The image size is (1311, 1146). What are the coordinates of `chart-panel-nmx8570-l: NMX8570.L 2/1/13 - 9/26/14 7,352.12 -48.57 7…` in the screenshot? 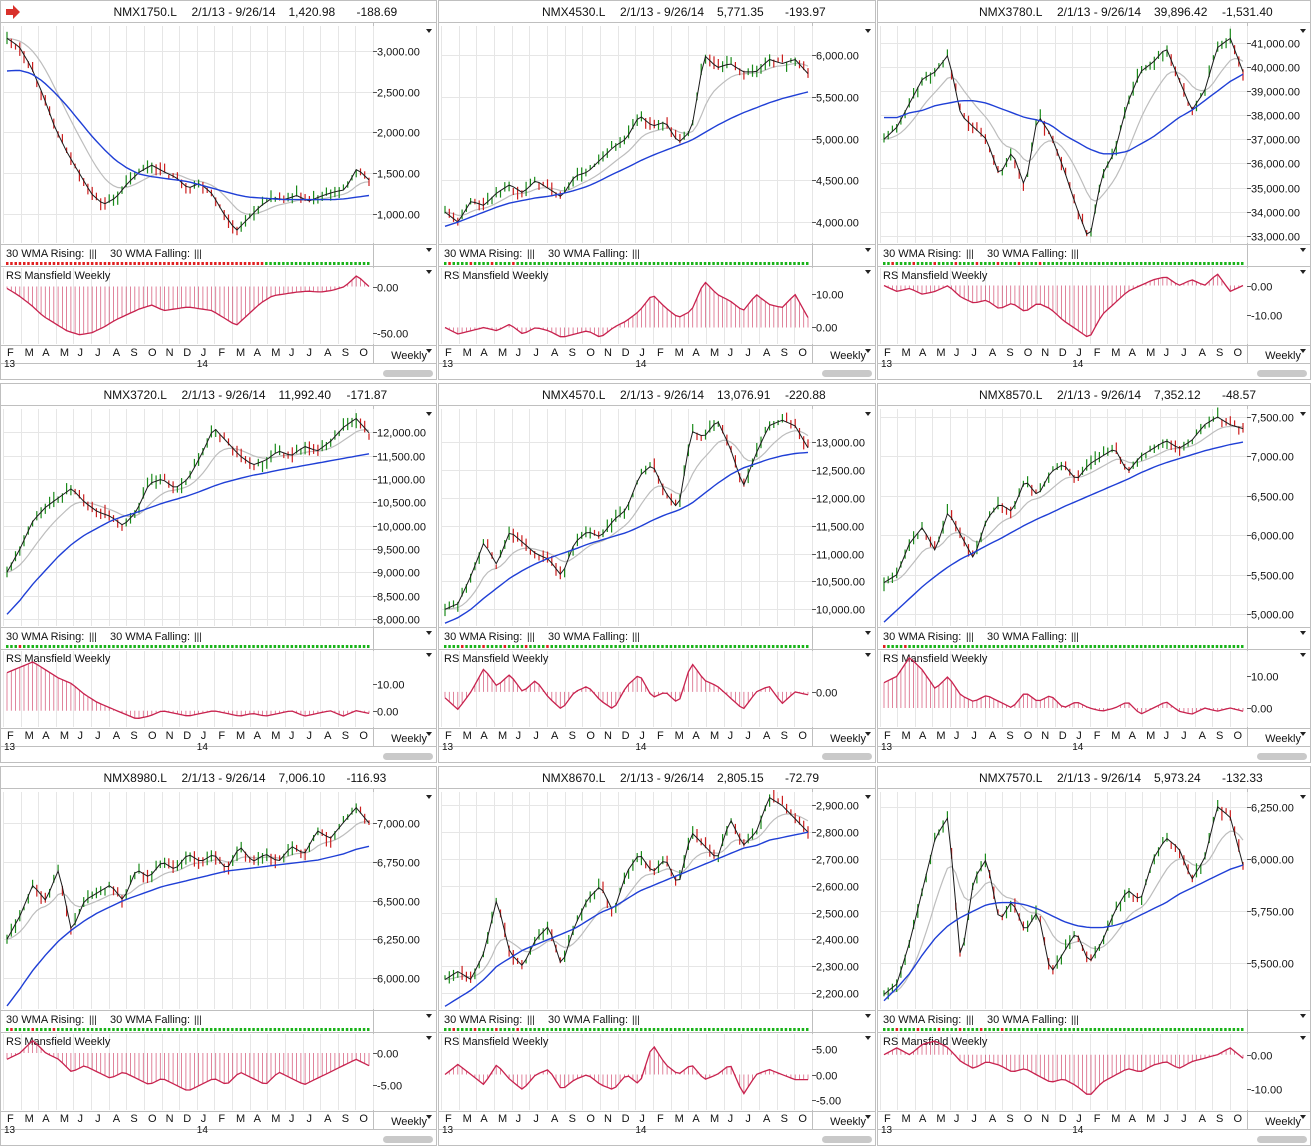 It's located at (1094, 573).